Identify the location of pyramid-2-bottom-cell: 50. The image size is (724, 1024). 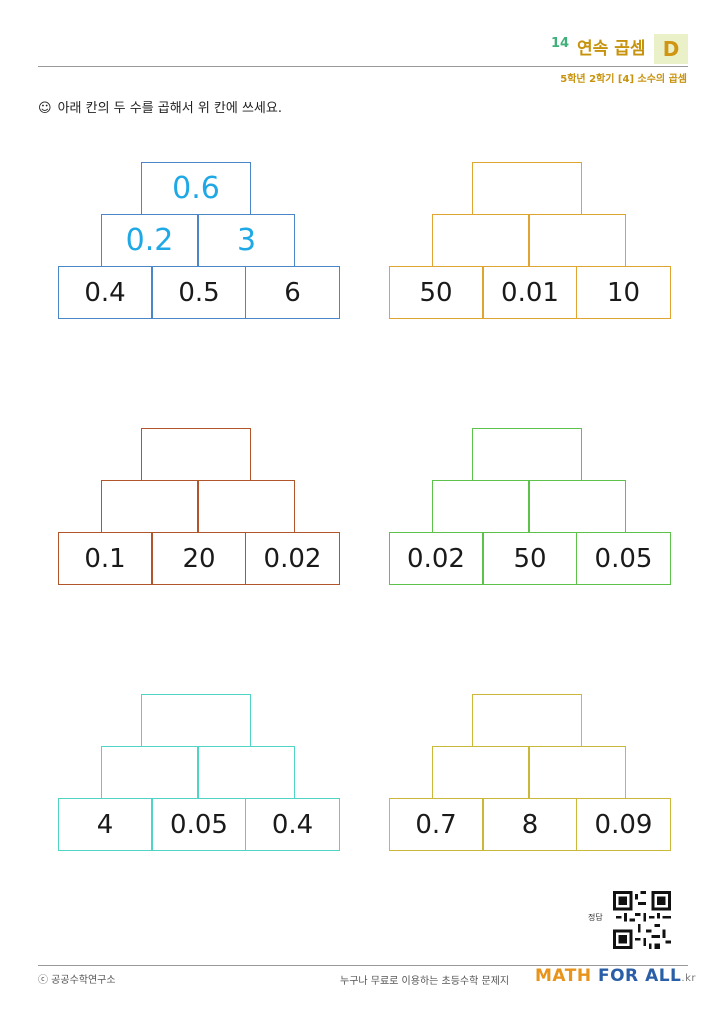
(436, 292).